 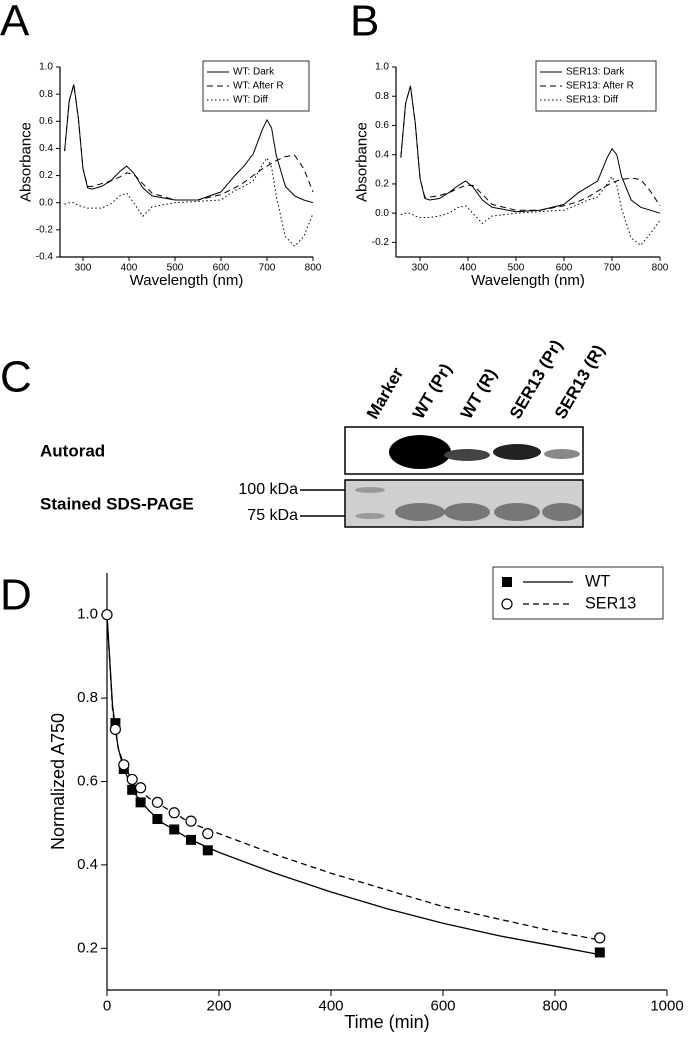 What do you see at coordinates (597, 581) in the screenshot?
I see `legend-label: WT` at bounding box center [597, 581].